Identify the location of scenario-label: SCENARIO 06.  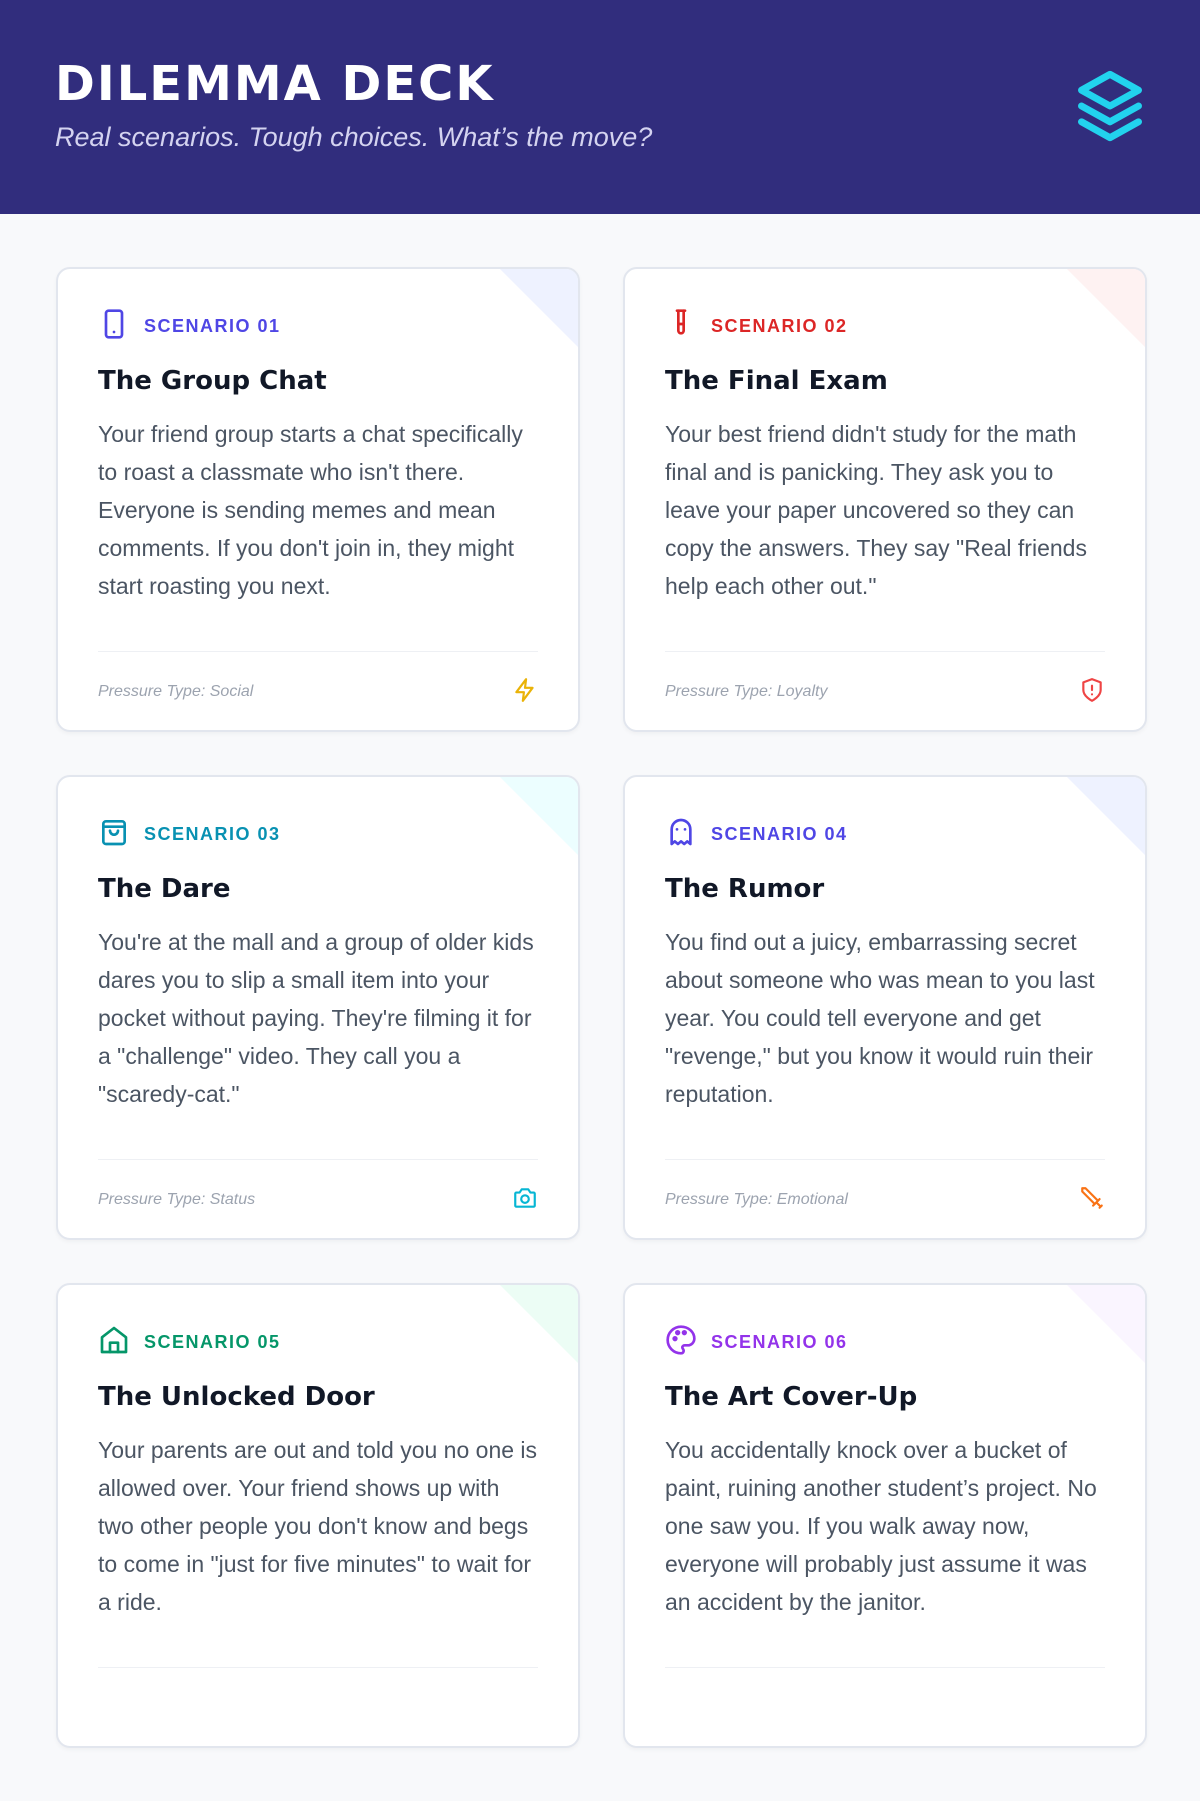
(779, 1341).